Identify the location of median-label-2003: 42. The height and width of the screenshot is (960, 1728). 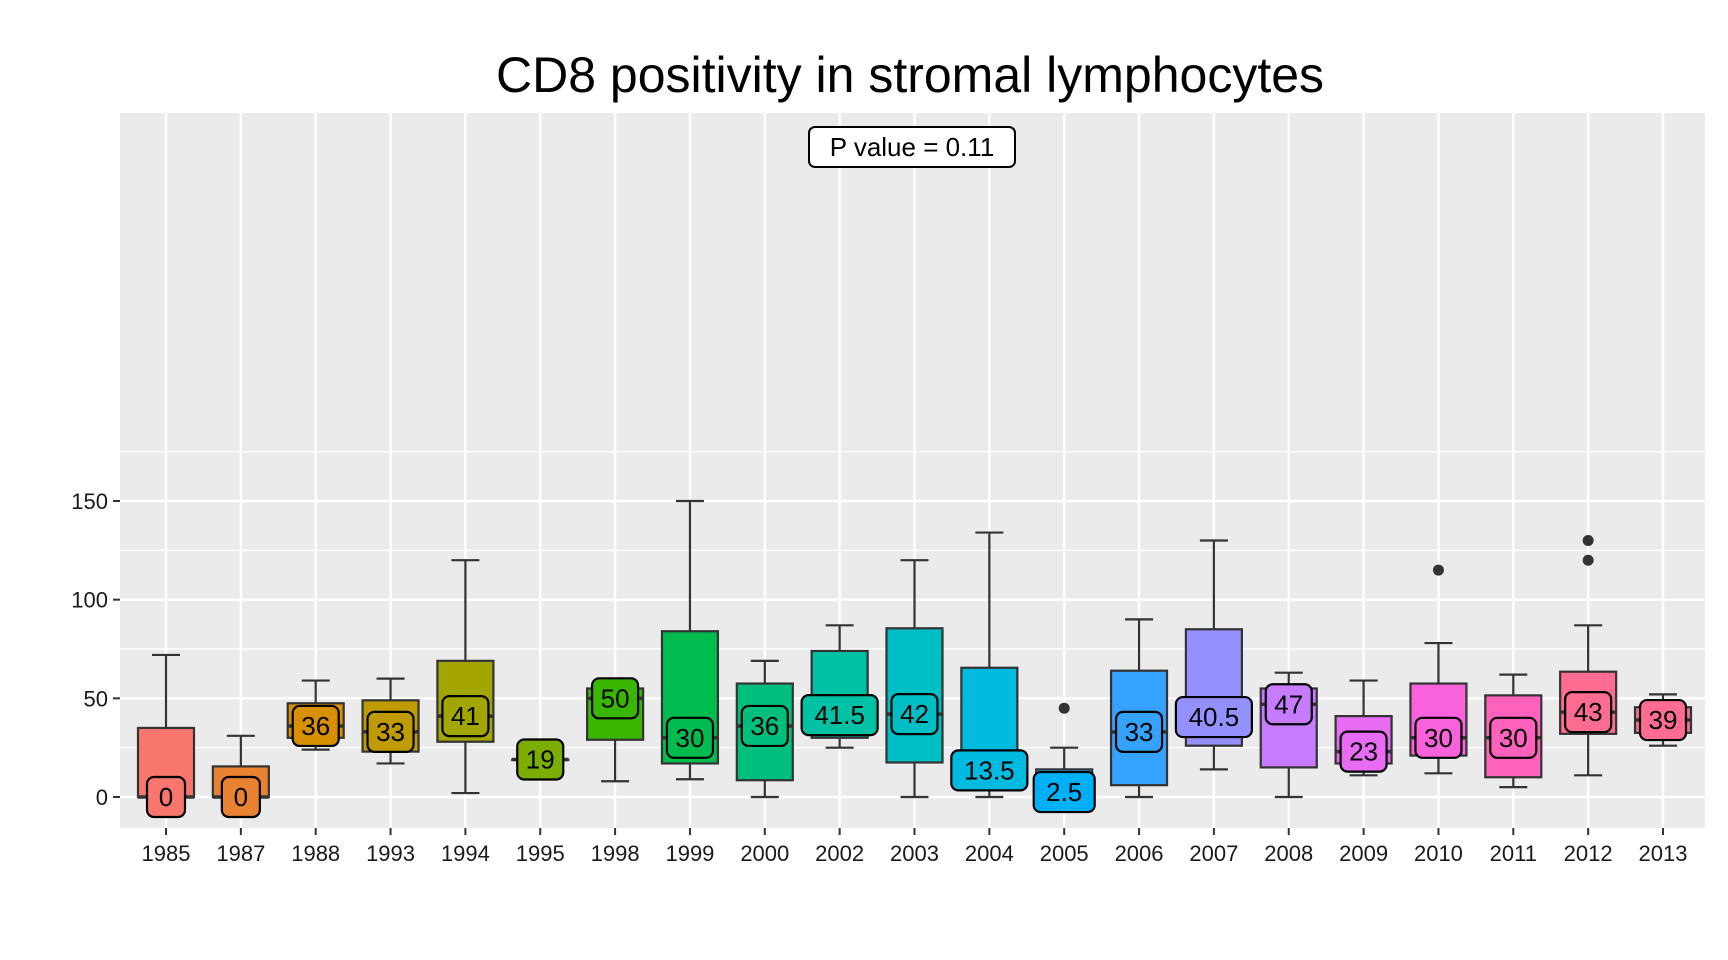
(914, 714).